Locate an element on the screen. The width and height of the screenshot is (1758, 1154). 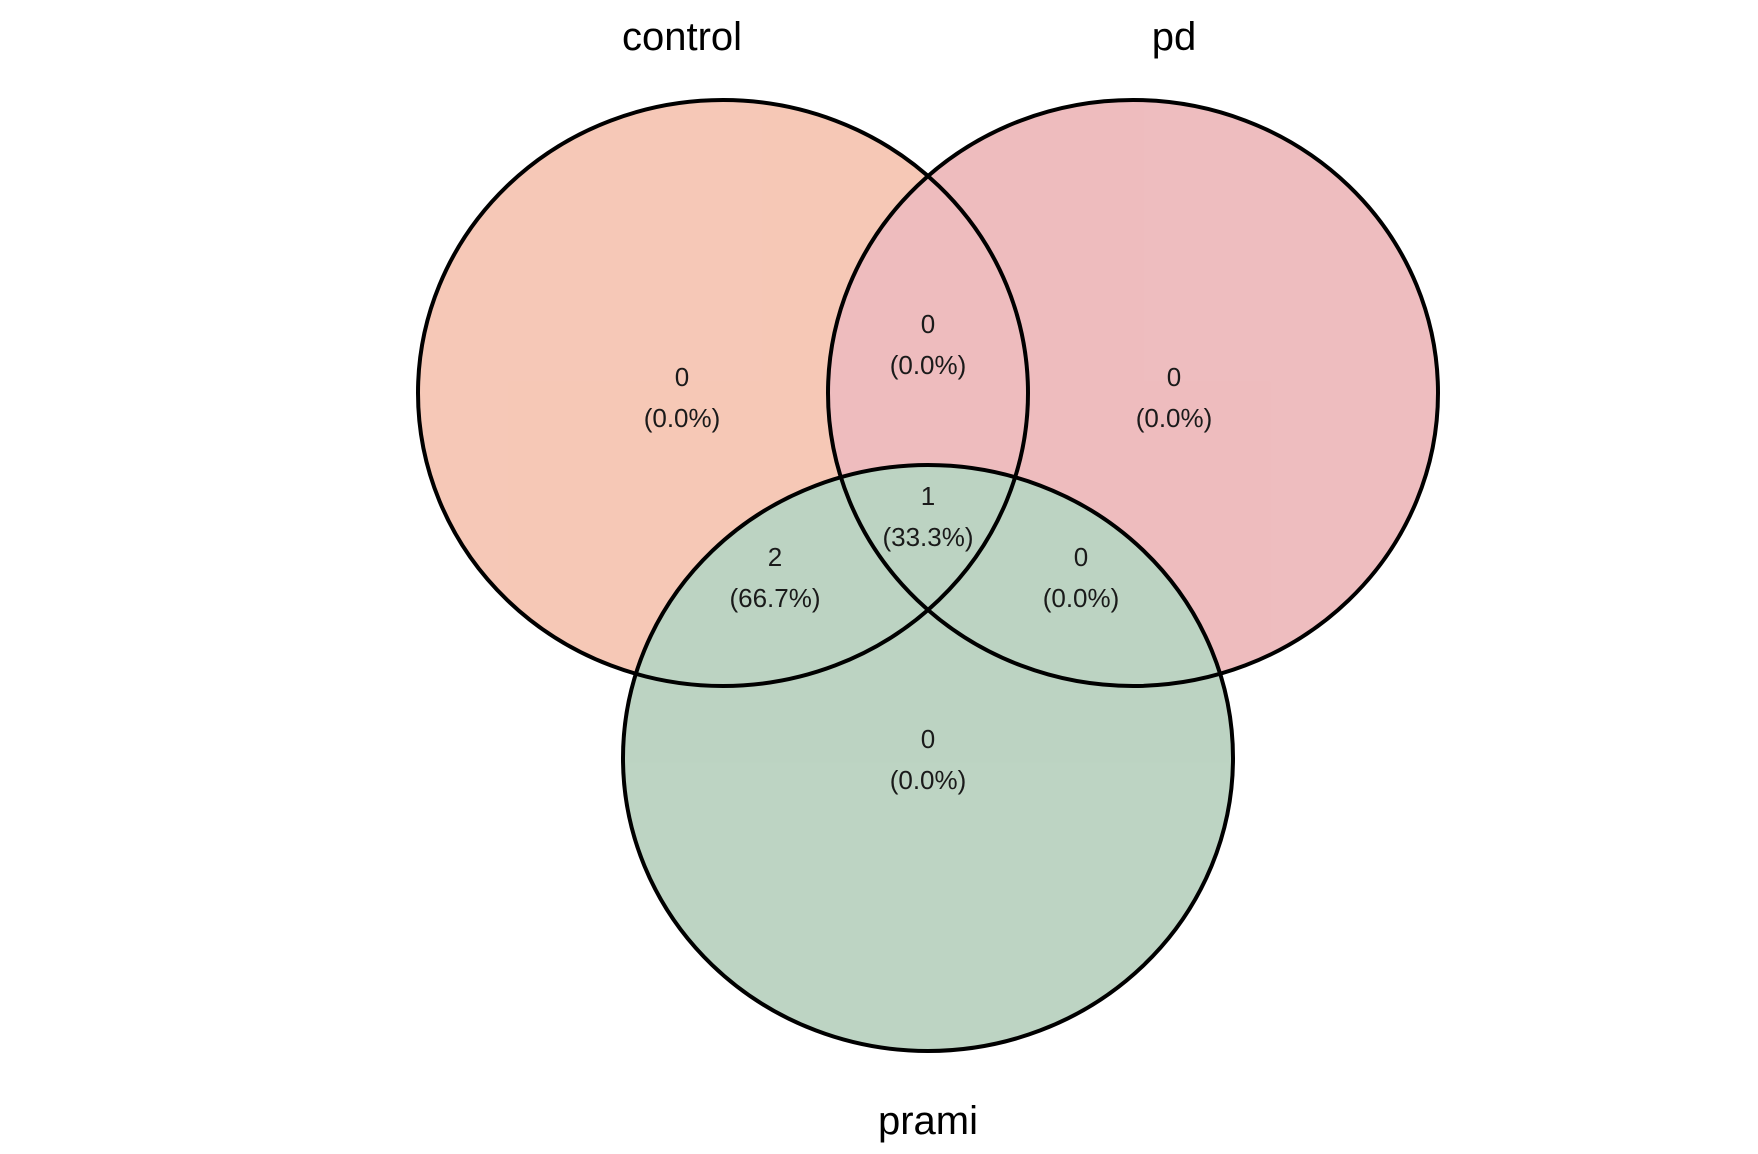
region-percent: (66.7%) is located at coordinates (774, 598).